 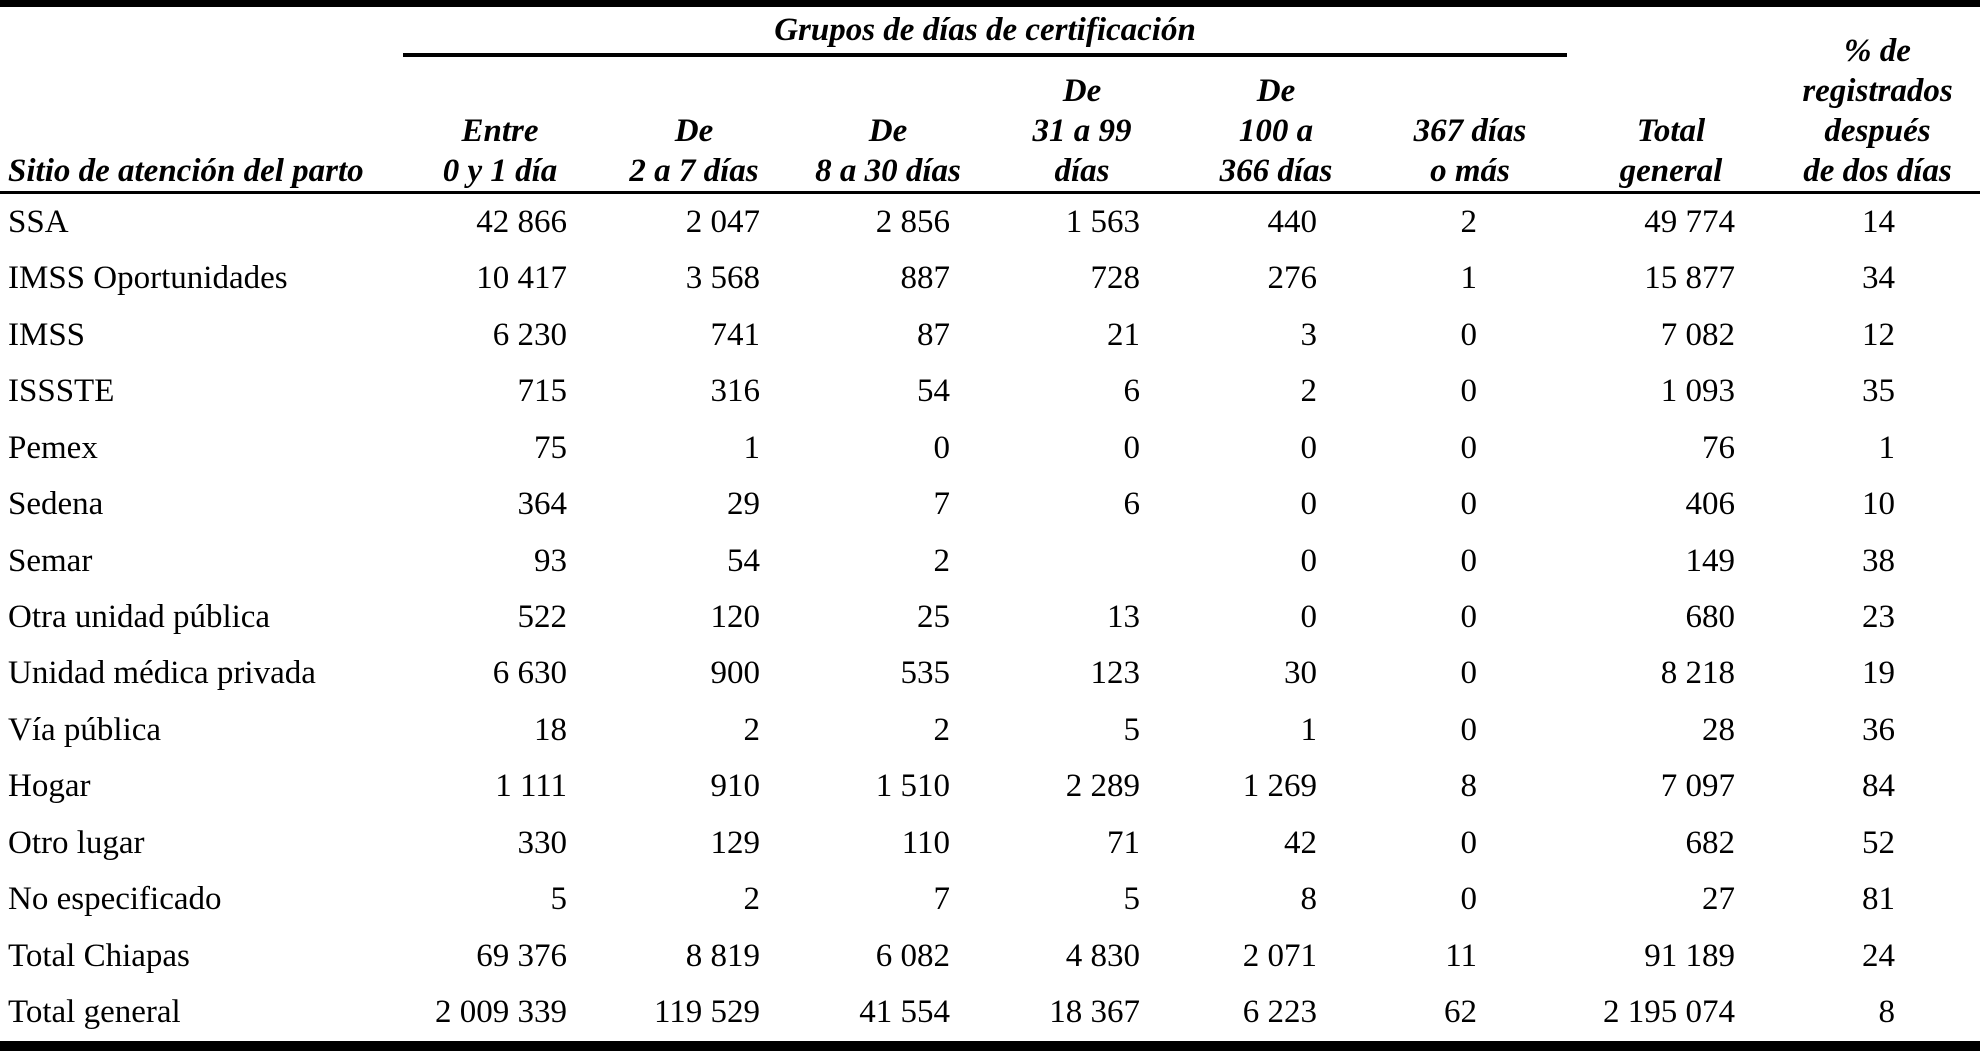 I want to click on table-row: Semar 93 54 2 0 0 149 38, so click(x=990, y=561).